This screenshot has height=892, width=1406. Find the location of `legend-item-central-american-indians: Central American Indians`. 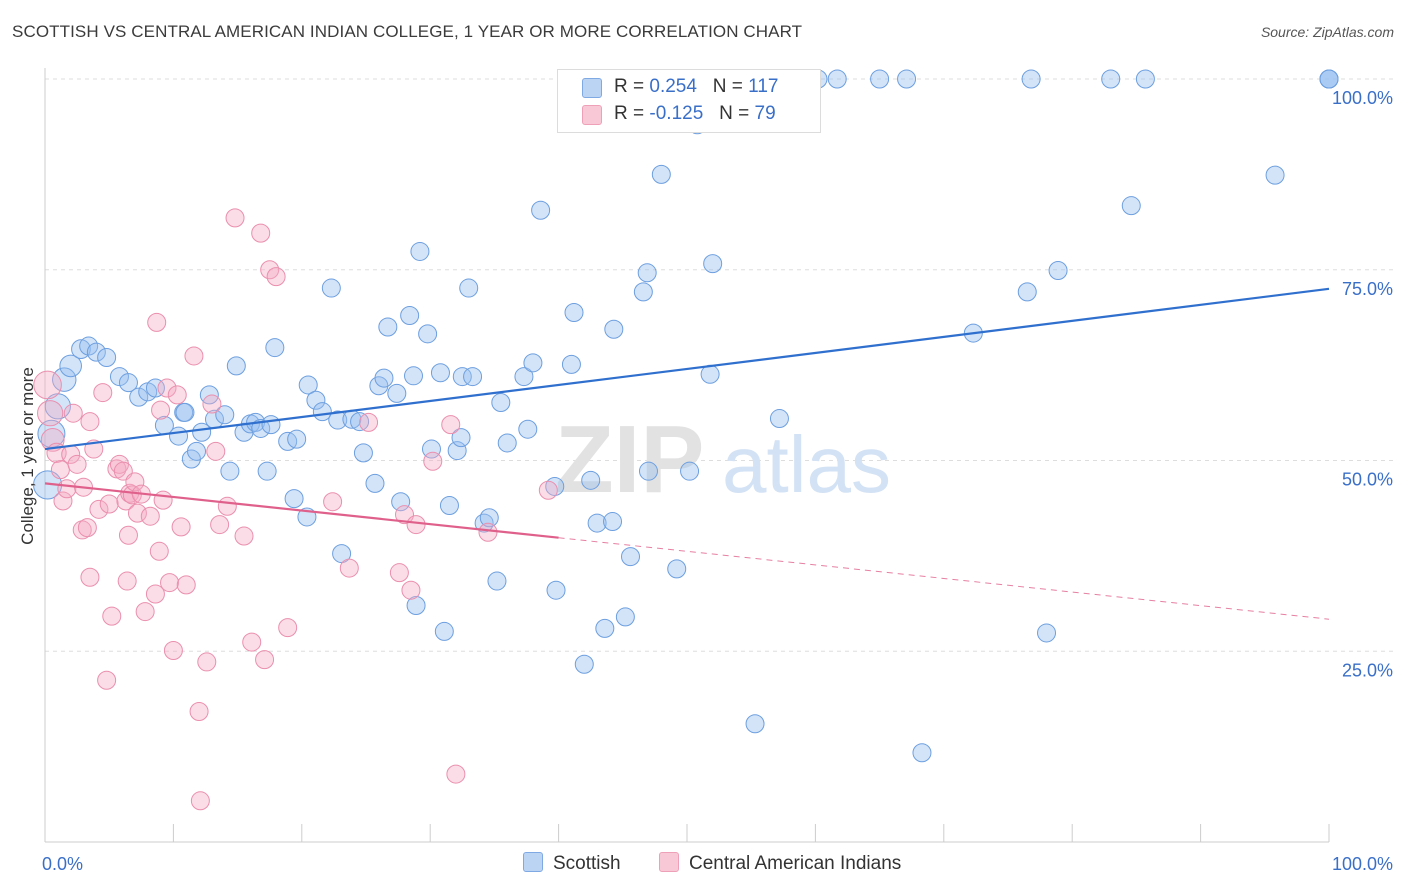

legend-item-central-american-indians: Central American Indians is located at coordinates (780, 863).